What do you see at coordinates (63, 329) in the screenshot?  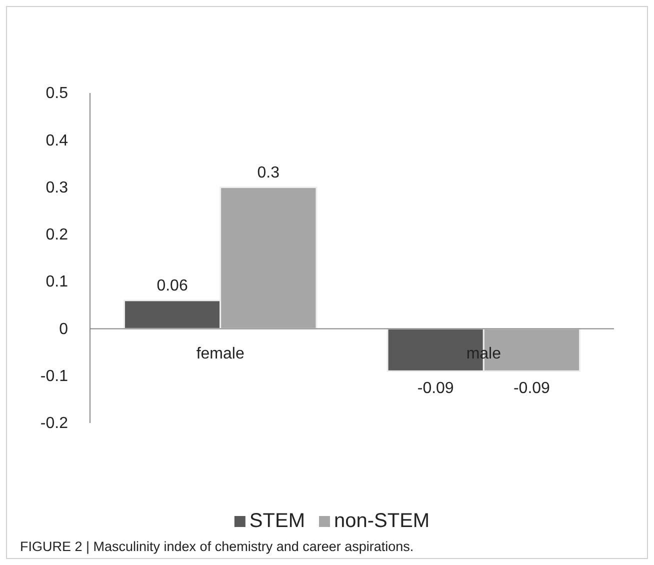 I see `y-tick-label: 0` at bounding box center [63, 329].